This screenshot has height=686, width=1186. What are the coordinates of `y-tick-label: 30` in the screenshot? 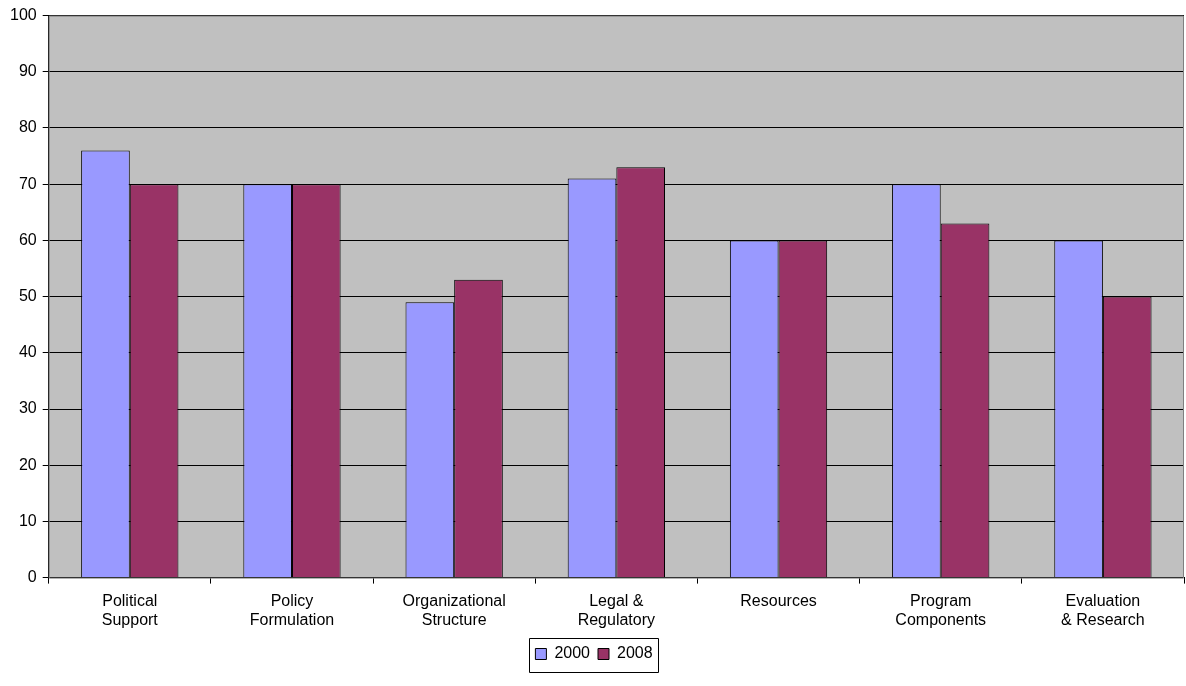 It's located at (27, 408).